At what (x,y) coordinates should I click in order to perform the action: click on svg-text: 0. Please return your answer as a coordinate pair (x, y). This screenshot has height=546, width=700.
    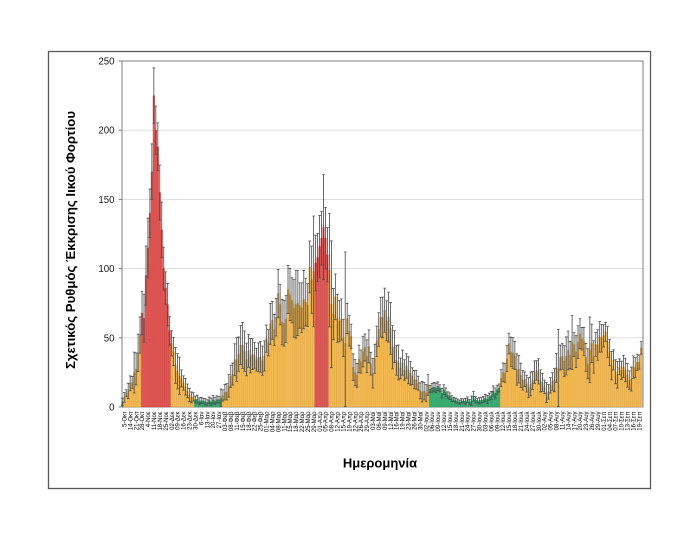
    Looking at the image, I should click on (112, 408).